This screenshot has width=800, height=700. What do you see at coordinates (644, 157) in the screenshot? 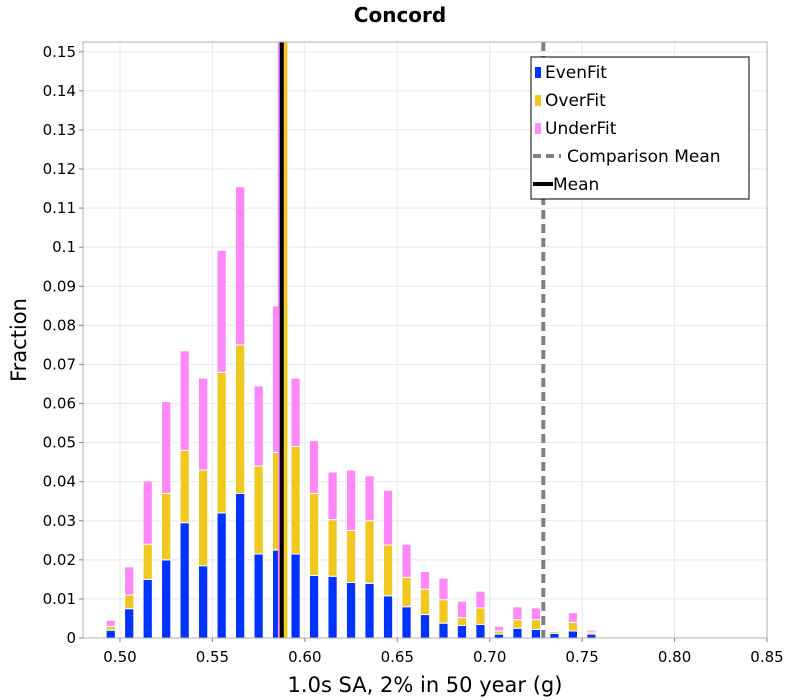
I see `legend-label: Comparison Mean` at bounding box center [644, 157].